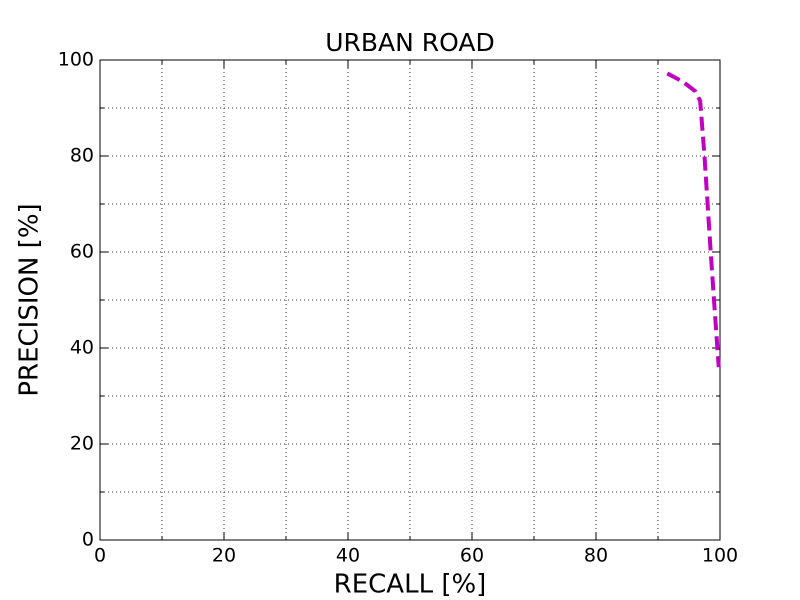  What do you see at coordinates (410, 585) in the screenshot?
I see `x-axis-label: RECALL [%]` at bounding box center [410, 585].